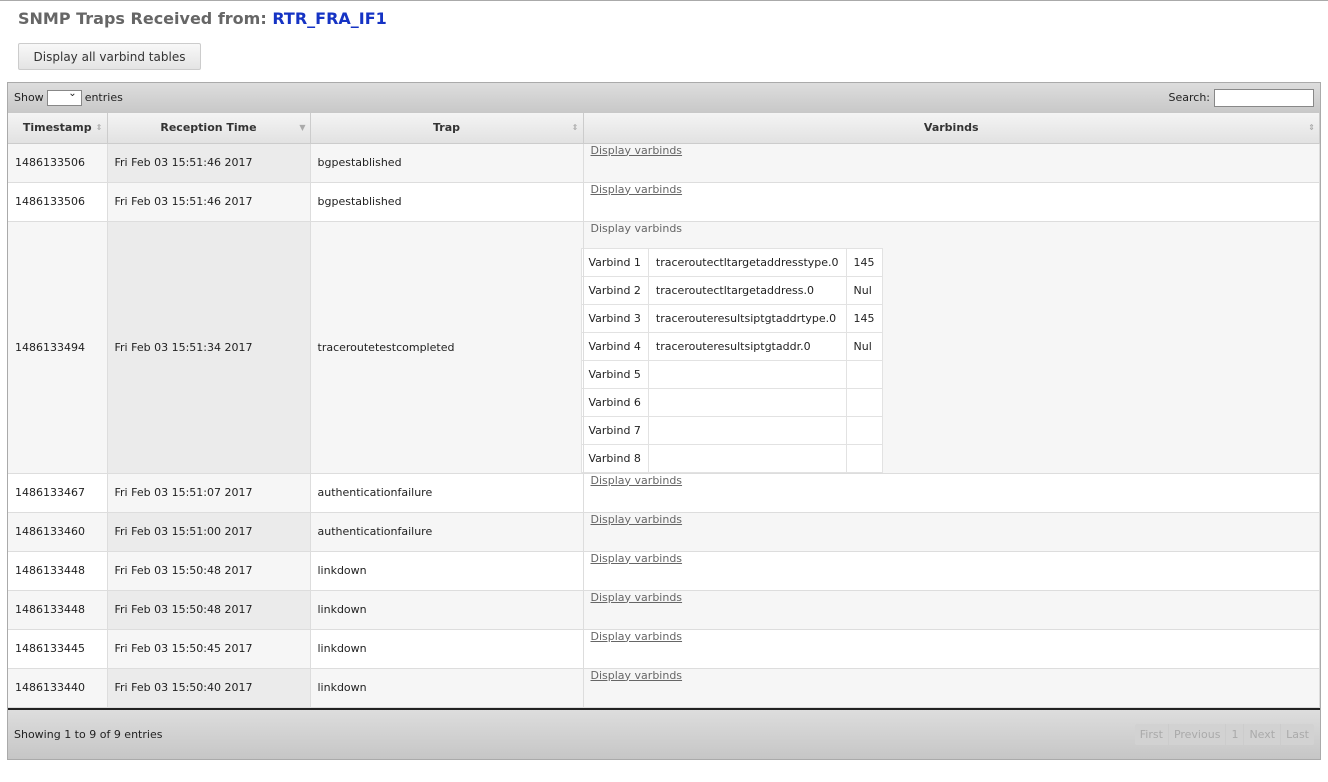  I want to click on varbind-label: Varbind 4, so click(614, 346).